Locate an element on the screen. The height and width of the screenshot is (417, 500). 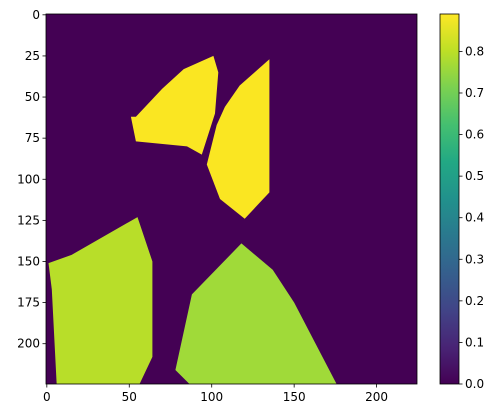
y-tick-label: 0 is located at coordinates (36, 15).